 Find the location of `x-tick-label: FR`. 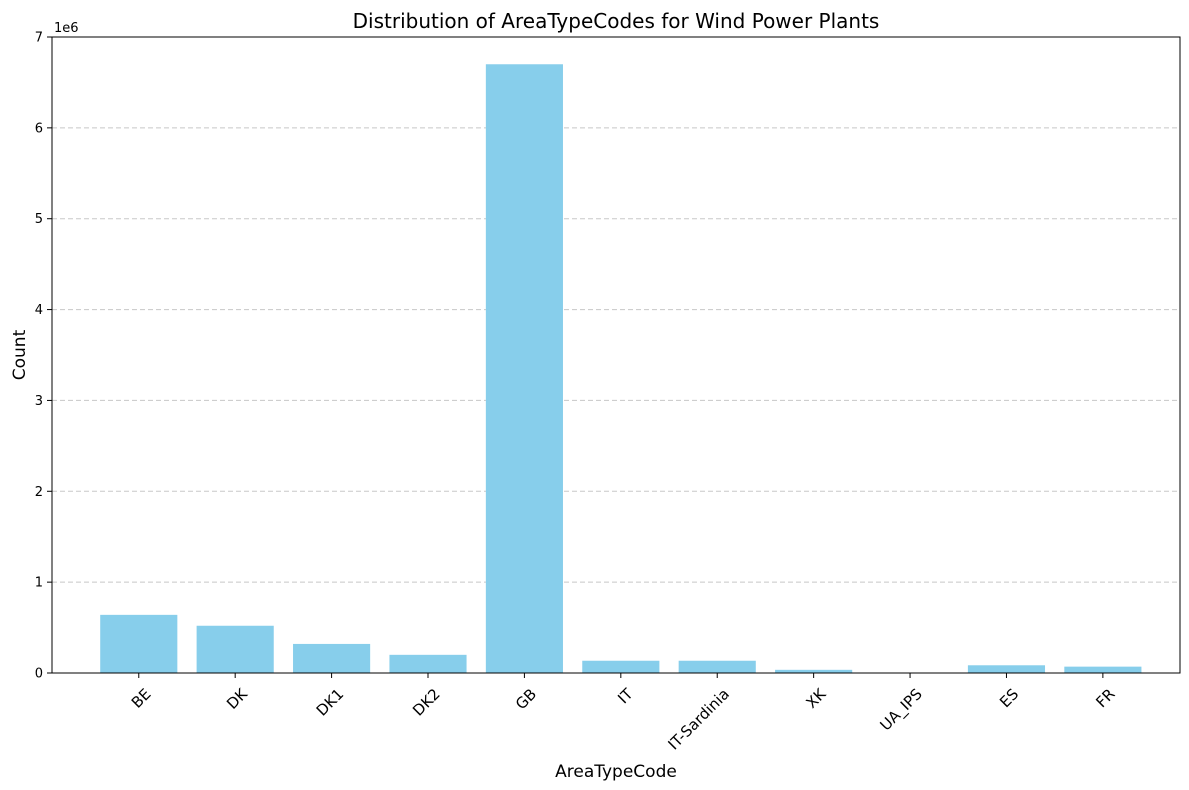

x-tick-label: FR is located at coordinates (1105, 698).